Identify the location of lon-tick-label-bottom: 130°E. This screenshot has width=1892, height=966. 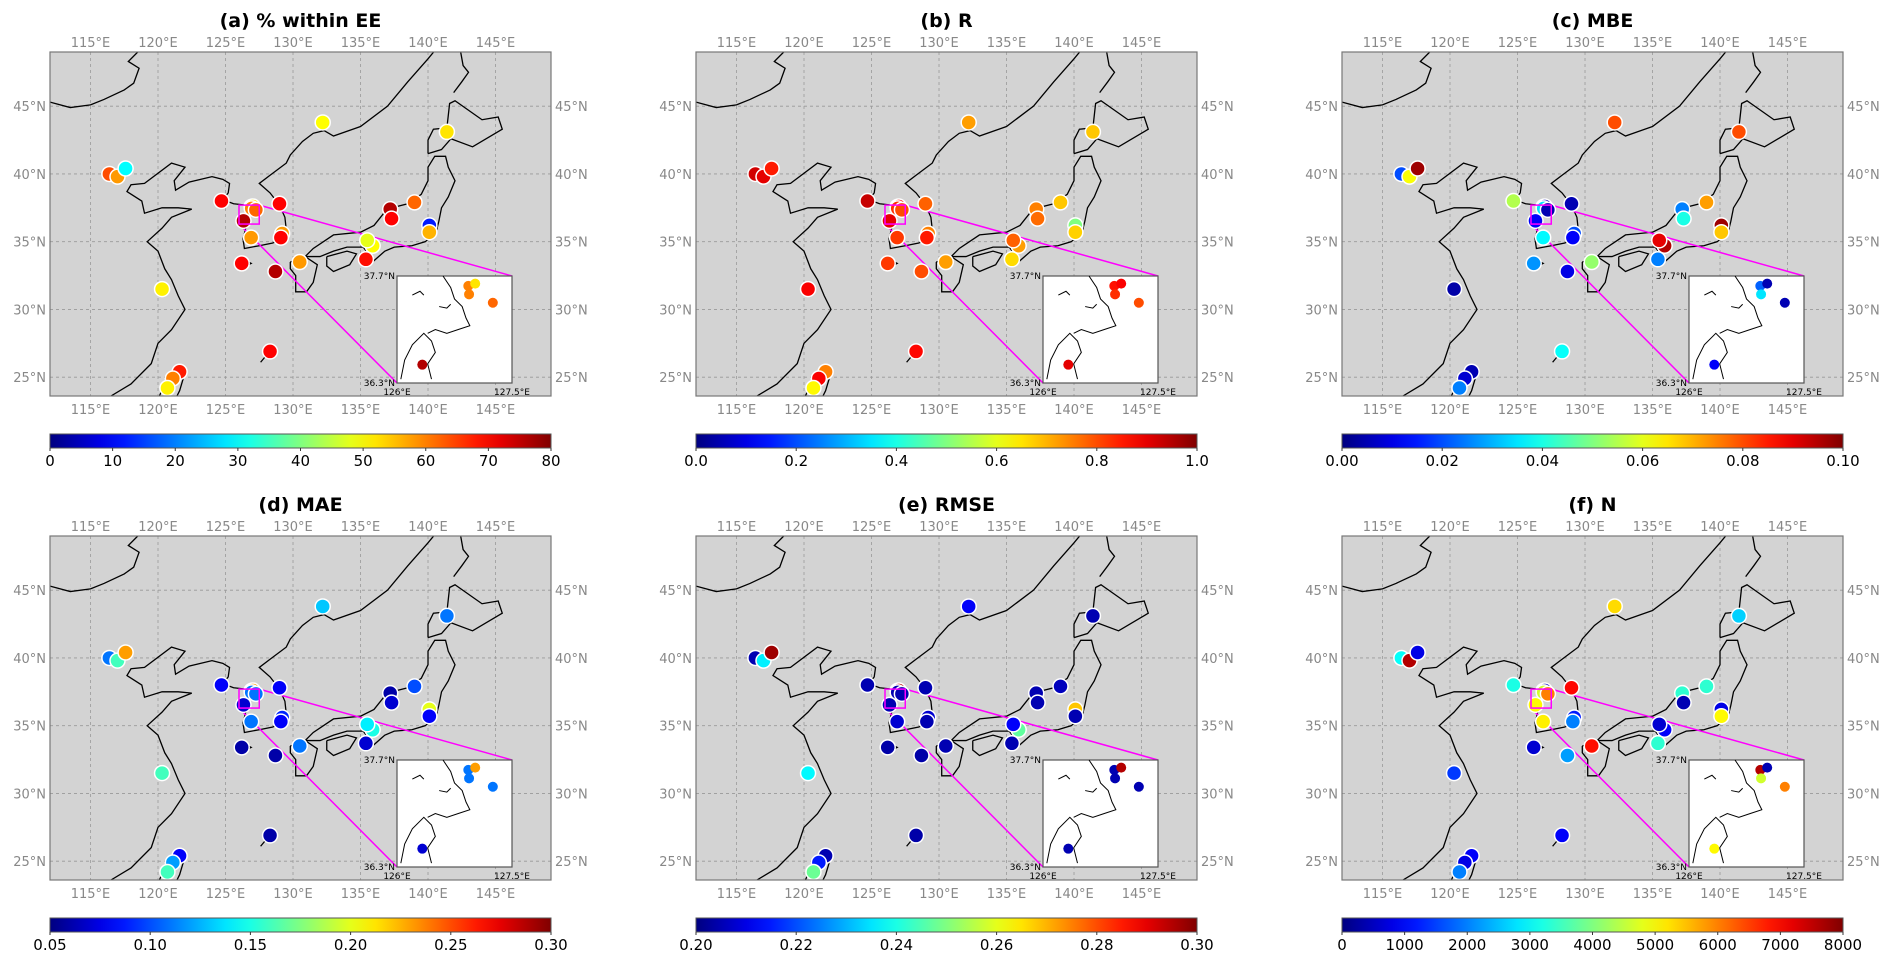
(939, 410).